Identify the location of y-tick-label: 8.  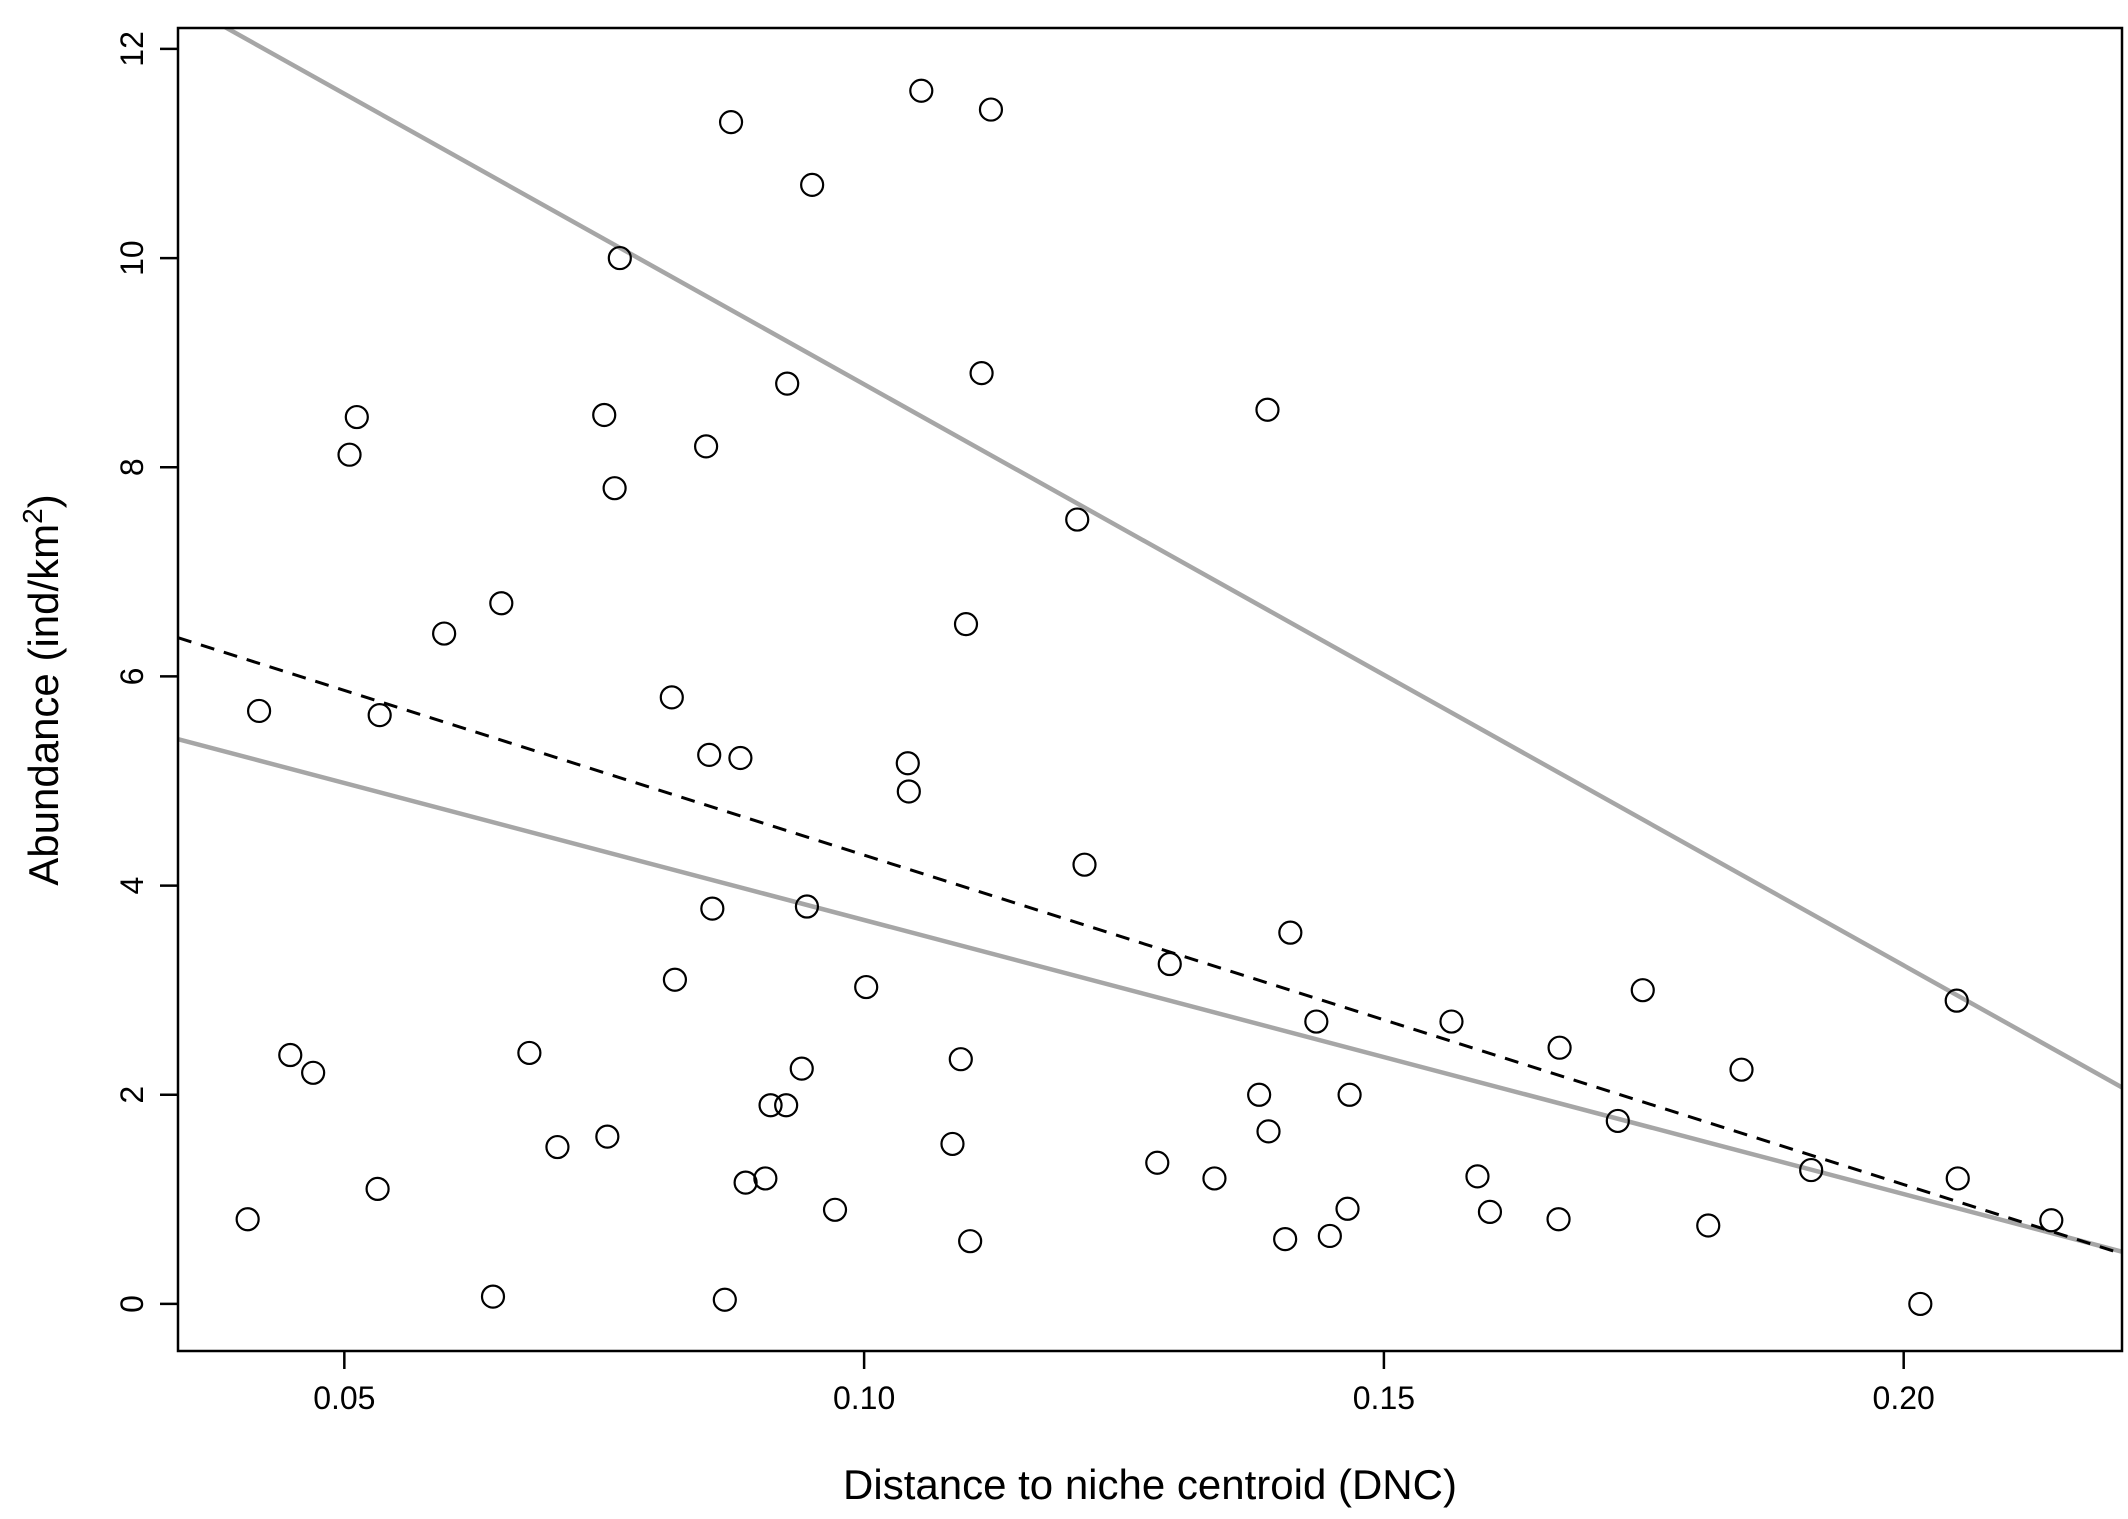
(132, 467).